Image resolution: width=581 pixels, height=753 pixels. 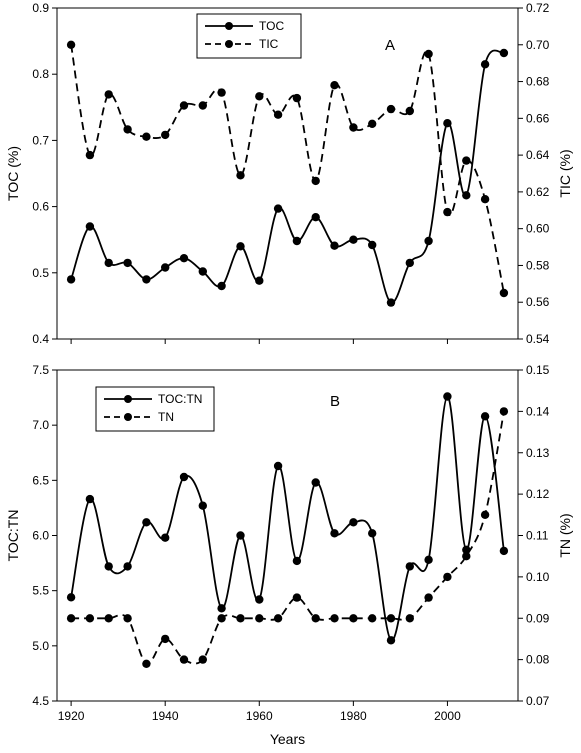 I want to click on x-axis-title: Years, so click(x=287, y=739).